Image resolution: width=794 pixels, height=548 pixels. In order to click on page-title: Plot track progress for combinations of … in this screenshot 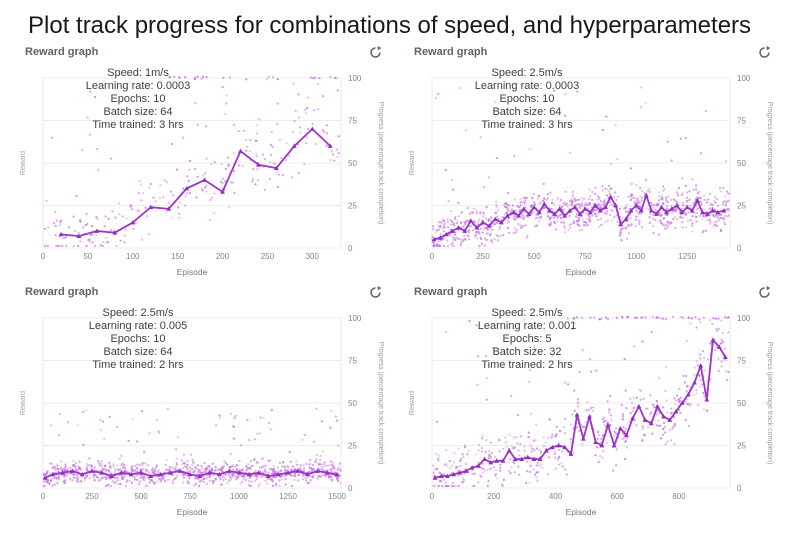, I will do `click(390, 25)`.